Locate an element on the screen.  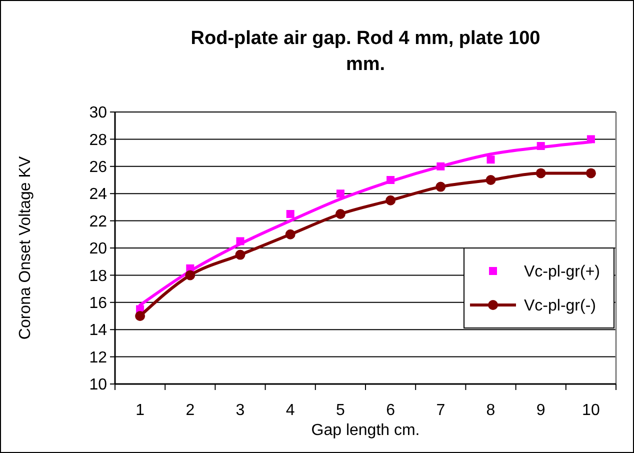
x-tick-label: 1 is located at coordinates (140, 410).